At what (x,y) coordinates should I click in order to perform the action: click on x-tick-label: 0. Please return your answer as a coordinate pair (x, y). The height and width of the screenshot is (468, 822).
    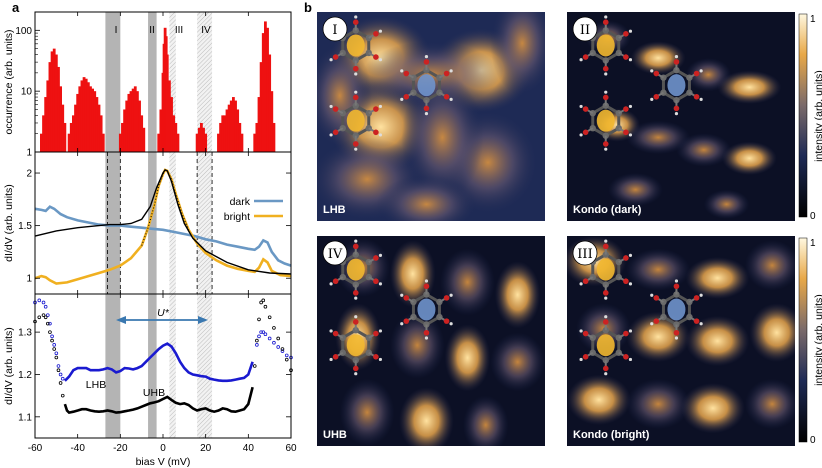
    Looking at the image, I should click on (163, 448).